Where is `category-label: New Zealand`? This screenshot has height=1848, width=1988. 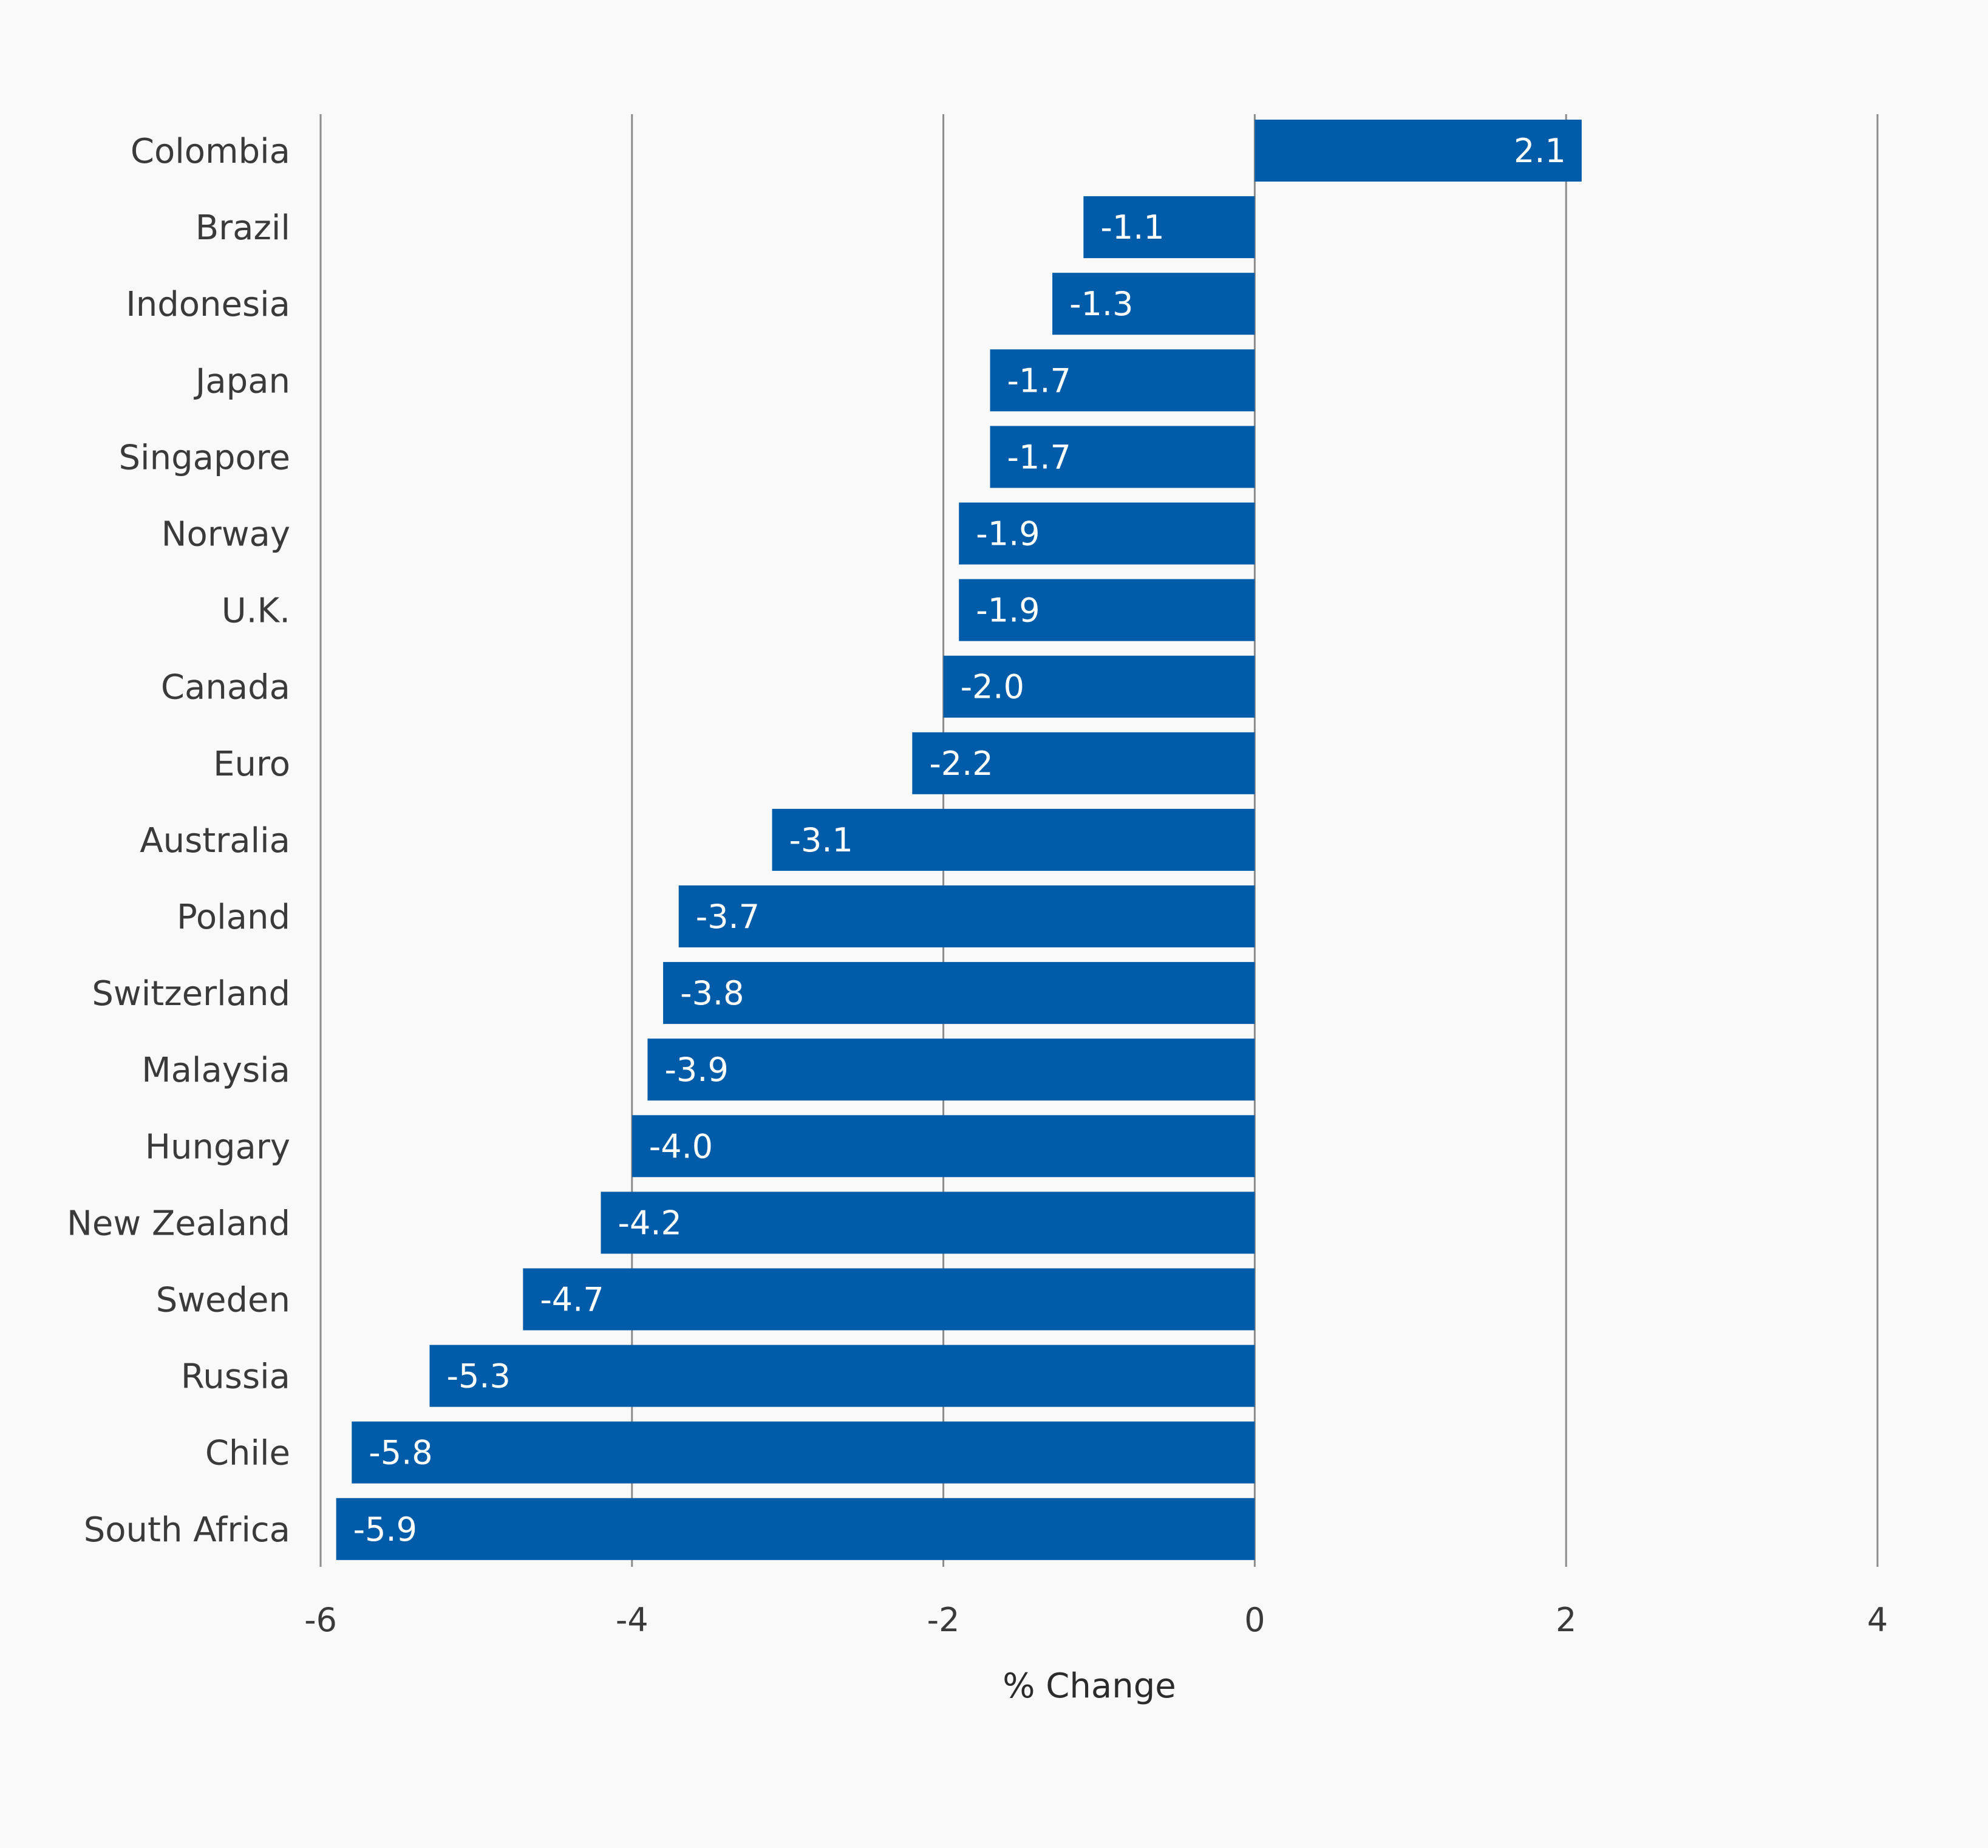
category-label: New Zealand is located at coordinates (178, 1223).